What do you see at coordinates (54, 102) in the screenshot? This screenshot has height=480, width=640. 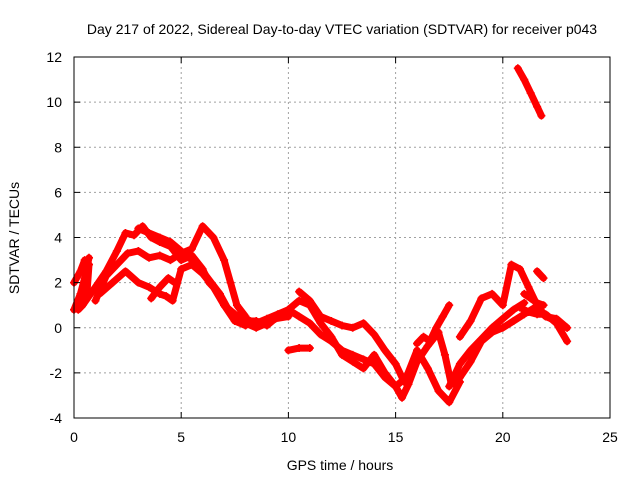 I see `y-tick-label: 10` at bounding box center [54, 102].